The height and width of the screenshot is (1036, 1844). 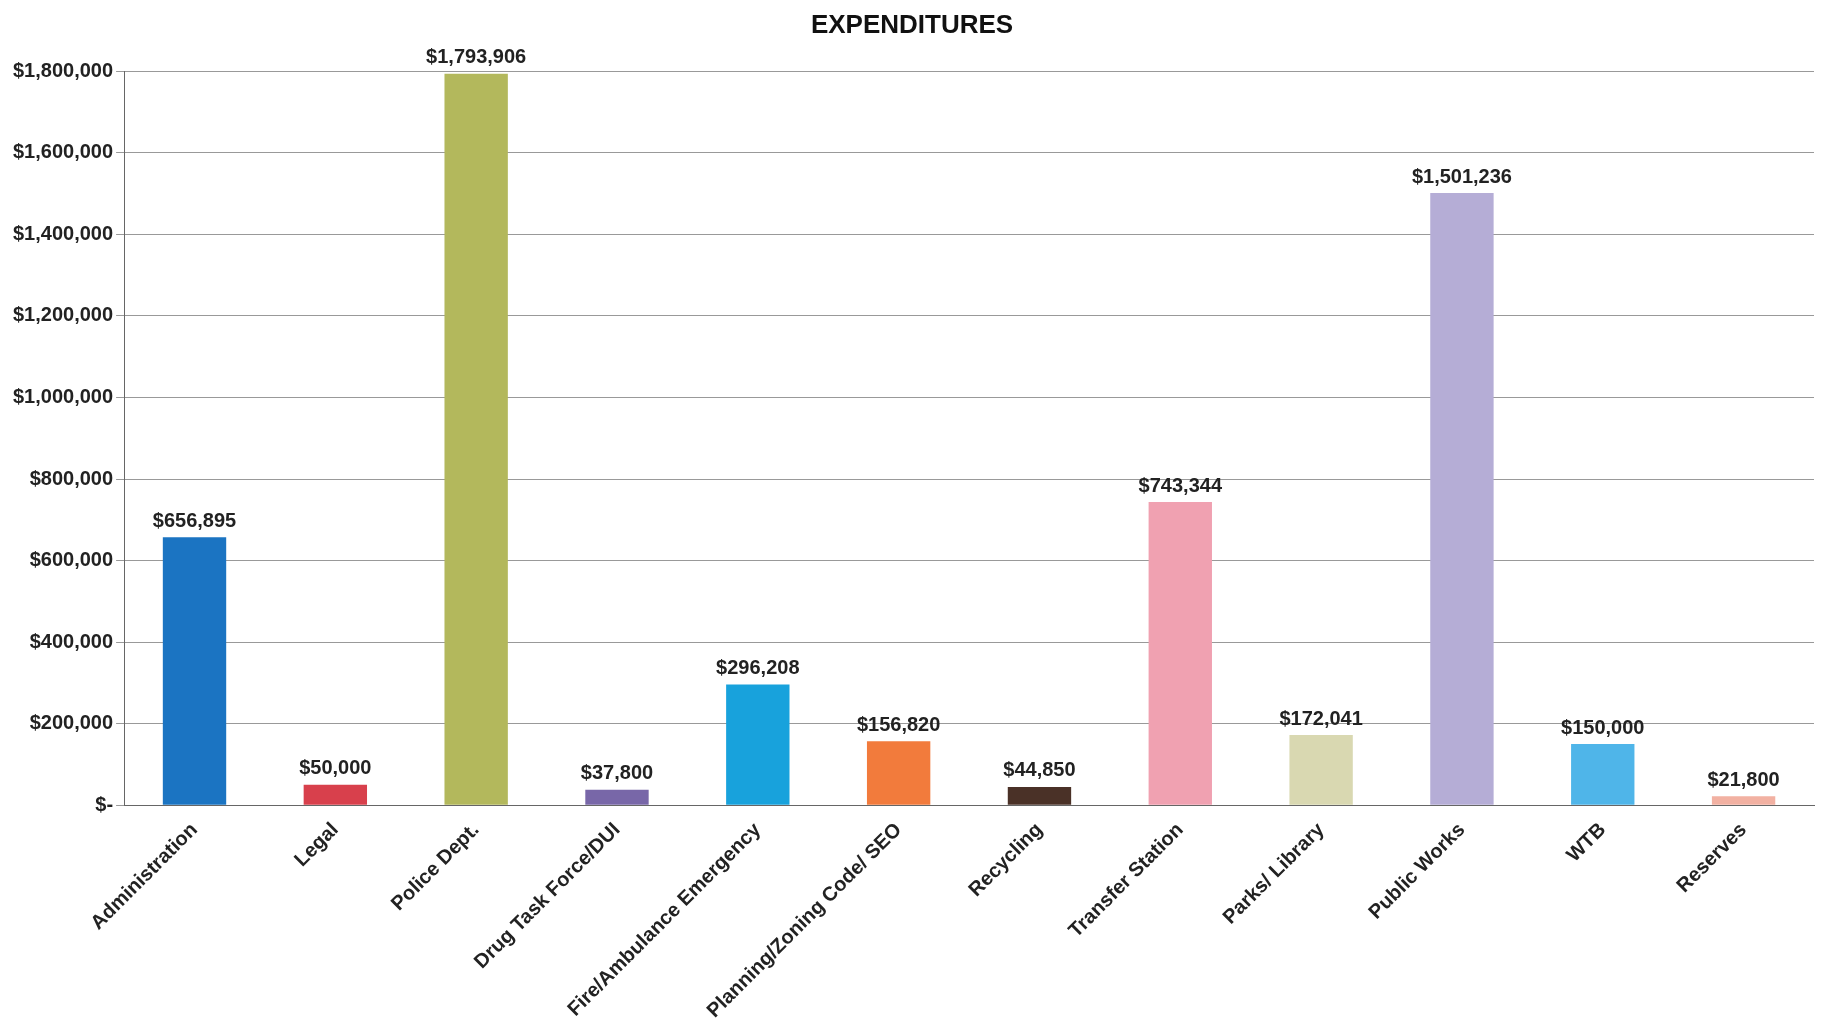 I want to click on y-tick-label: $1,000,000, so click(x=63, y=395).